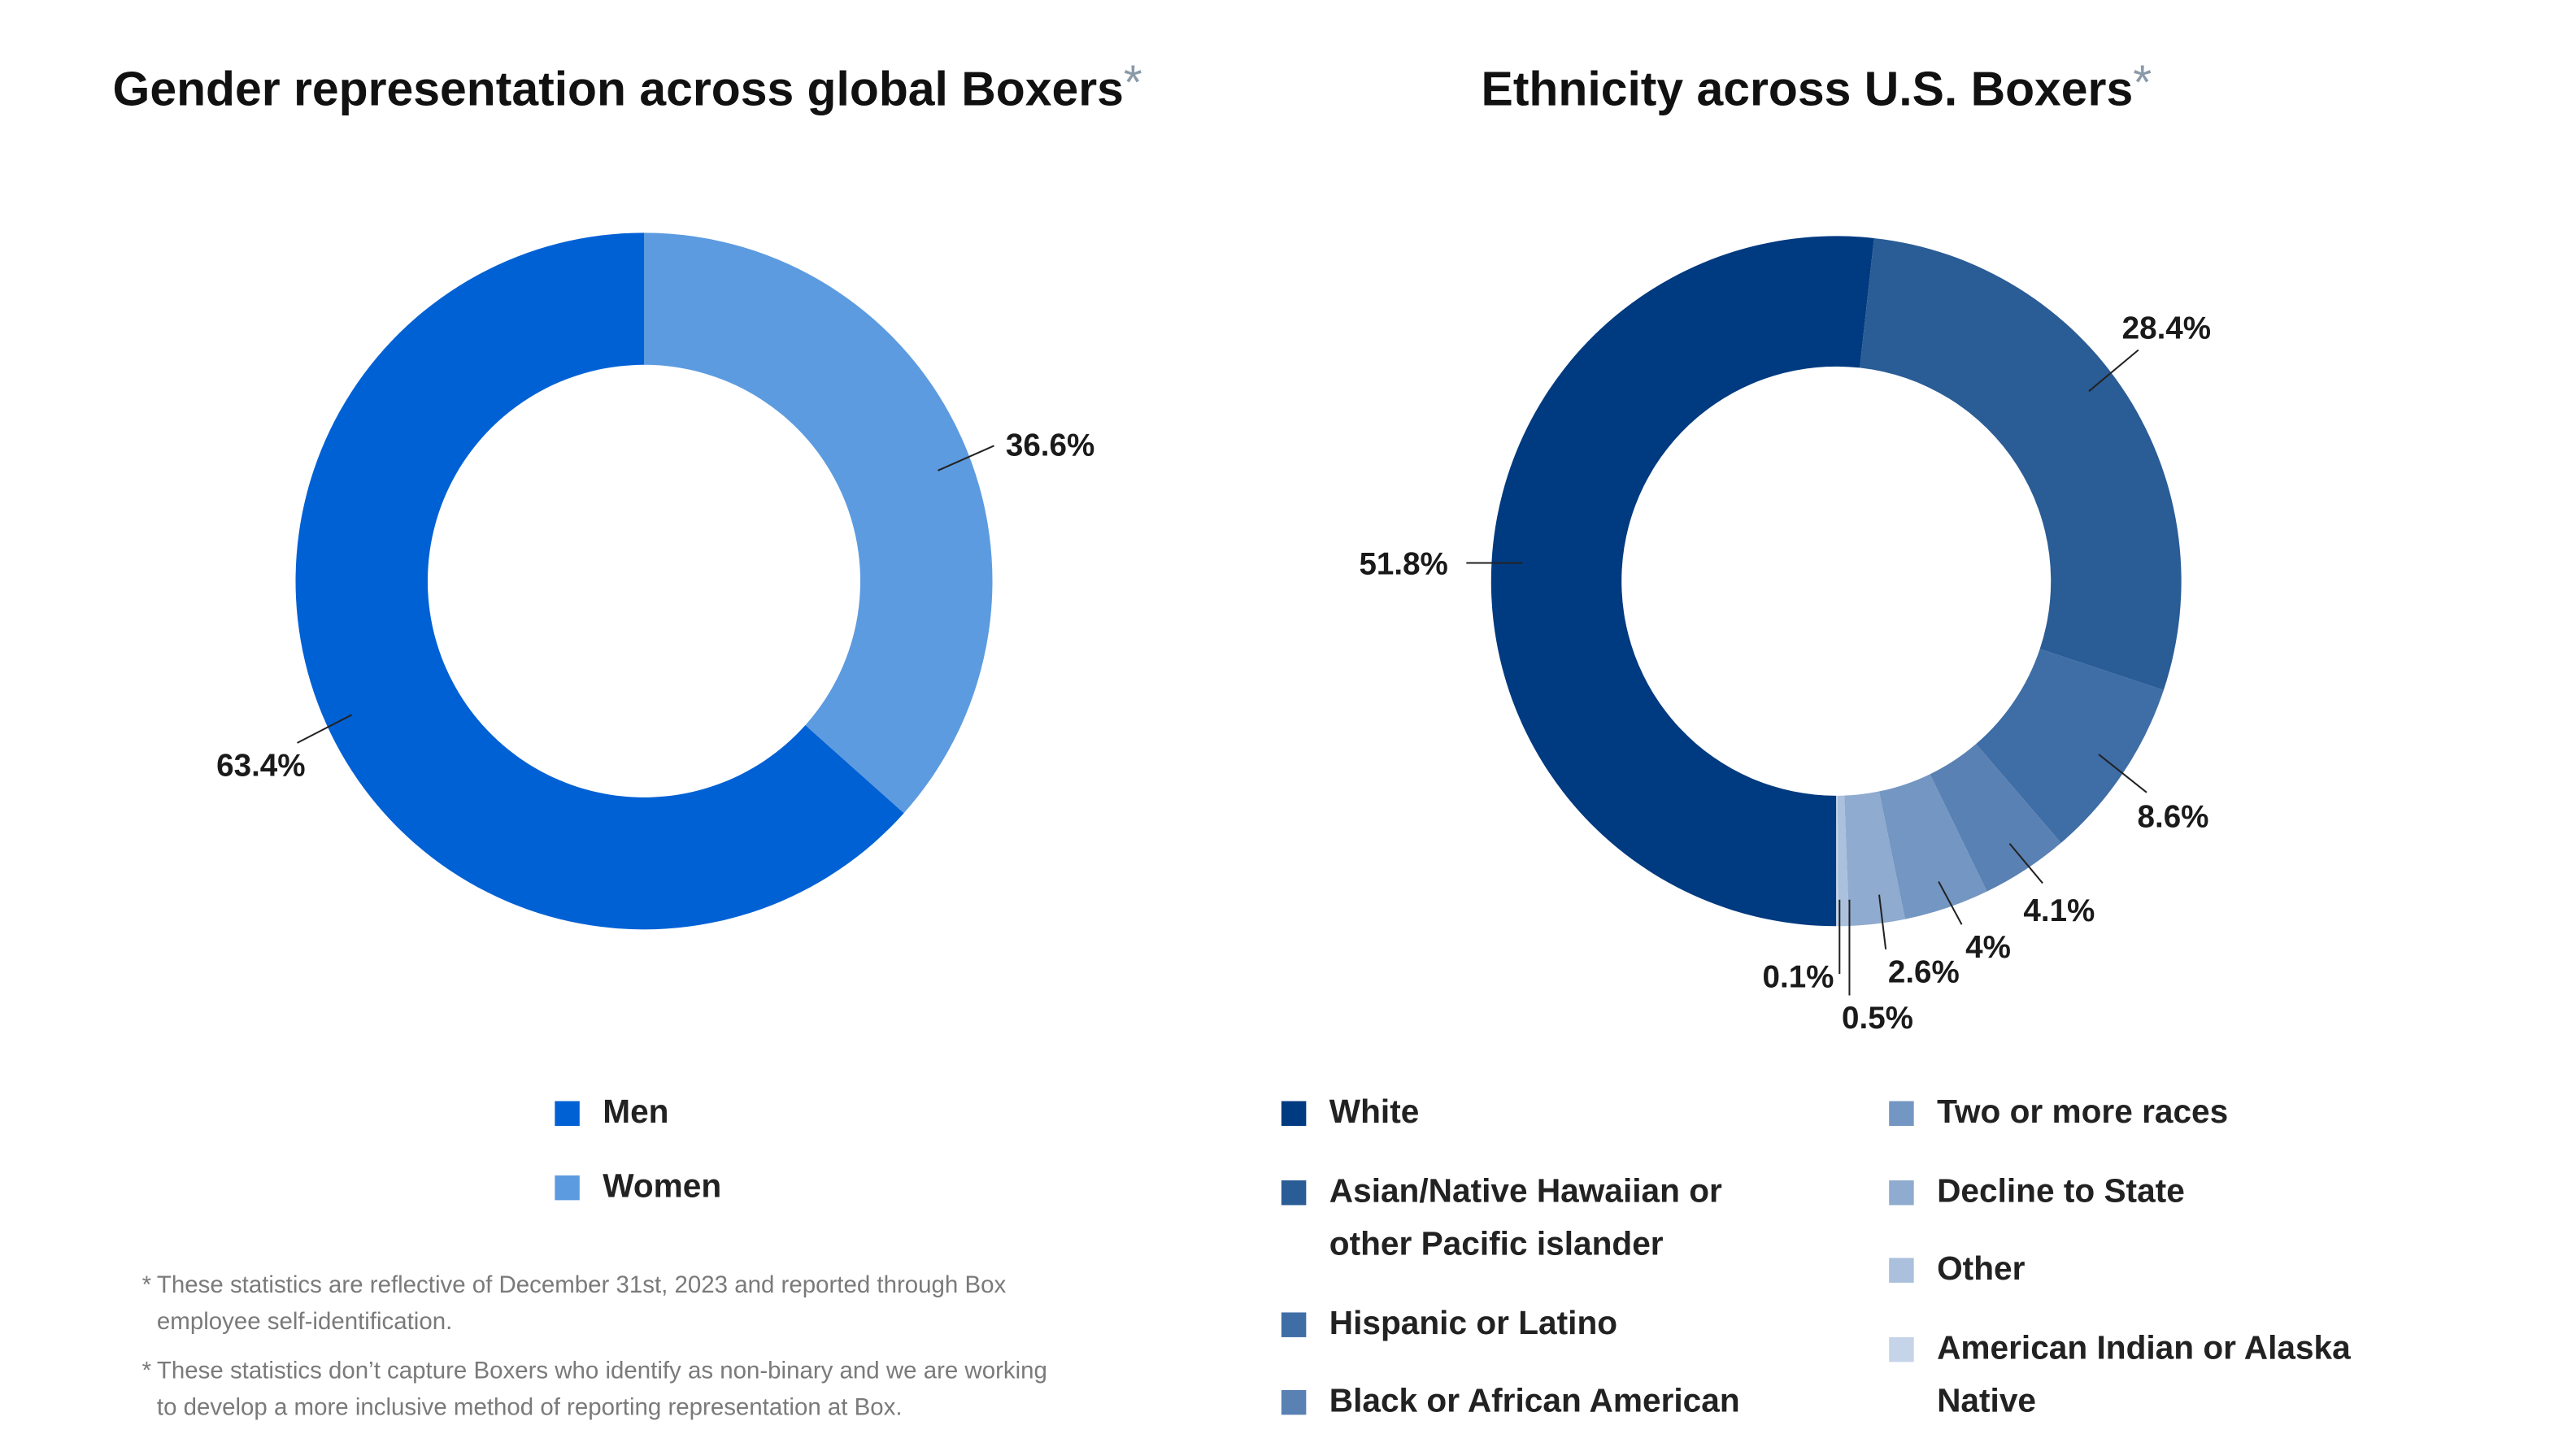  I want to click on value-label: 0.1%, so click(1798, 976).